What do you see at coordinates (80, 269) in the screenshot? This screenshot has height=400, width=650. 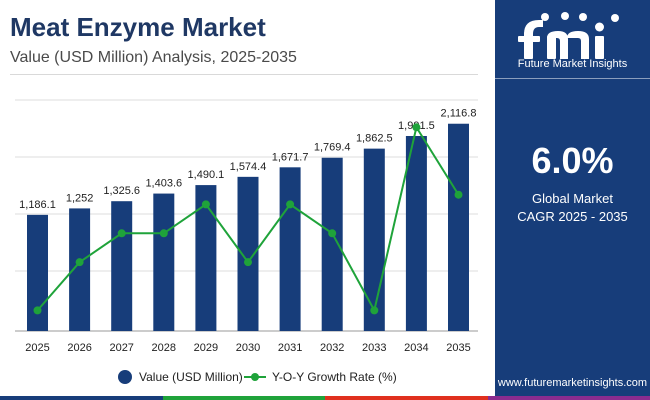 I see `bar-2026` at bounding box center [80, 269].